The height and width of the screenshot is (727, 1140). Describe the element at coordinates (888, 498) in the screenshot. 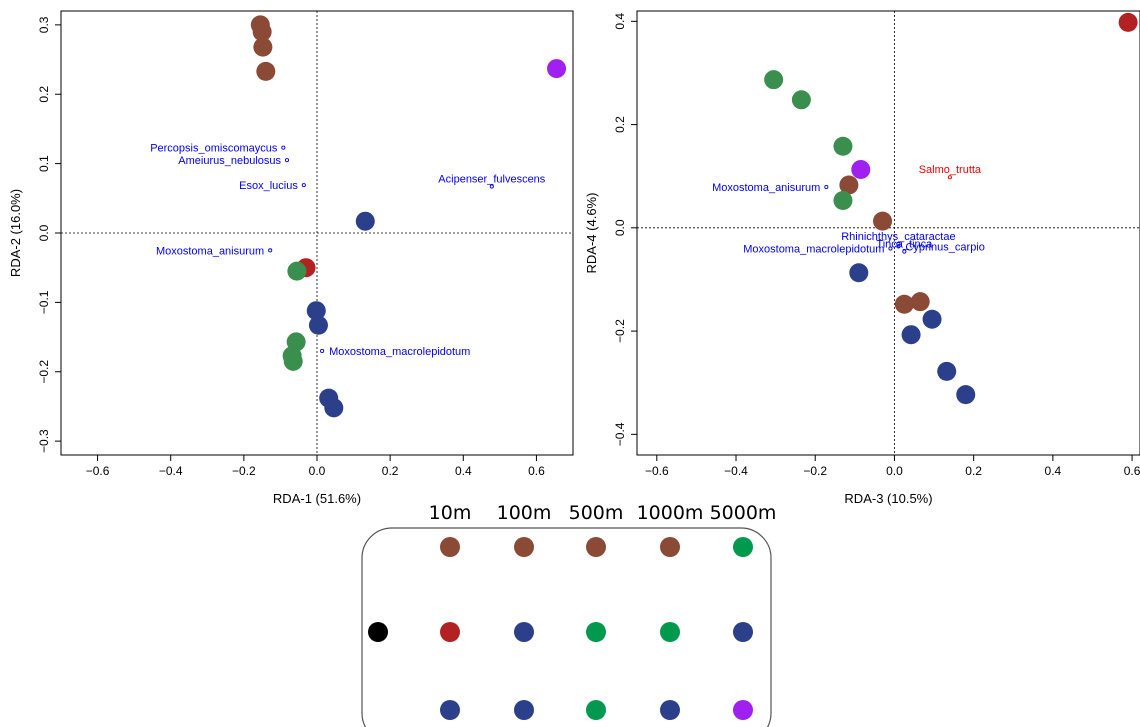

I see `x-axis-title: RDA-3 (10.5%)` at that location.